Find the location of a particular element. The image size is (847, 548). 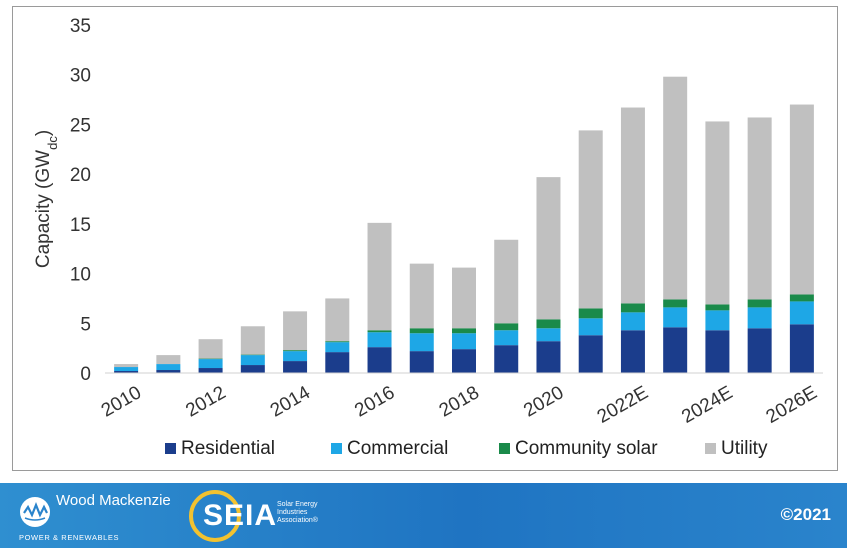

x-tick-label: 2026E is located at coordinates (792, 405).